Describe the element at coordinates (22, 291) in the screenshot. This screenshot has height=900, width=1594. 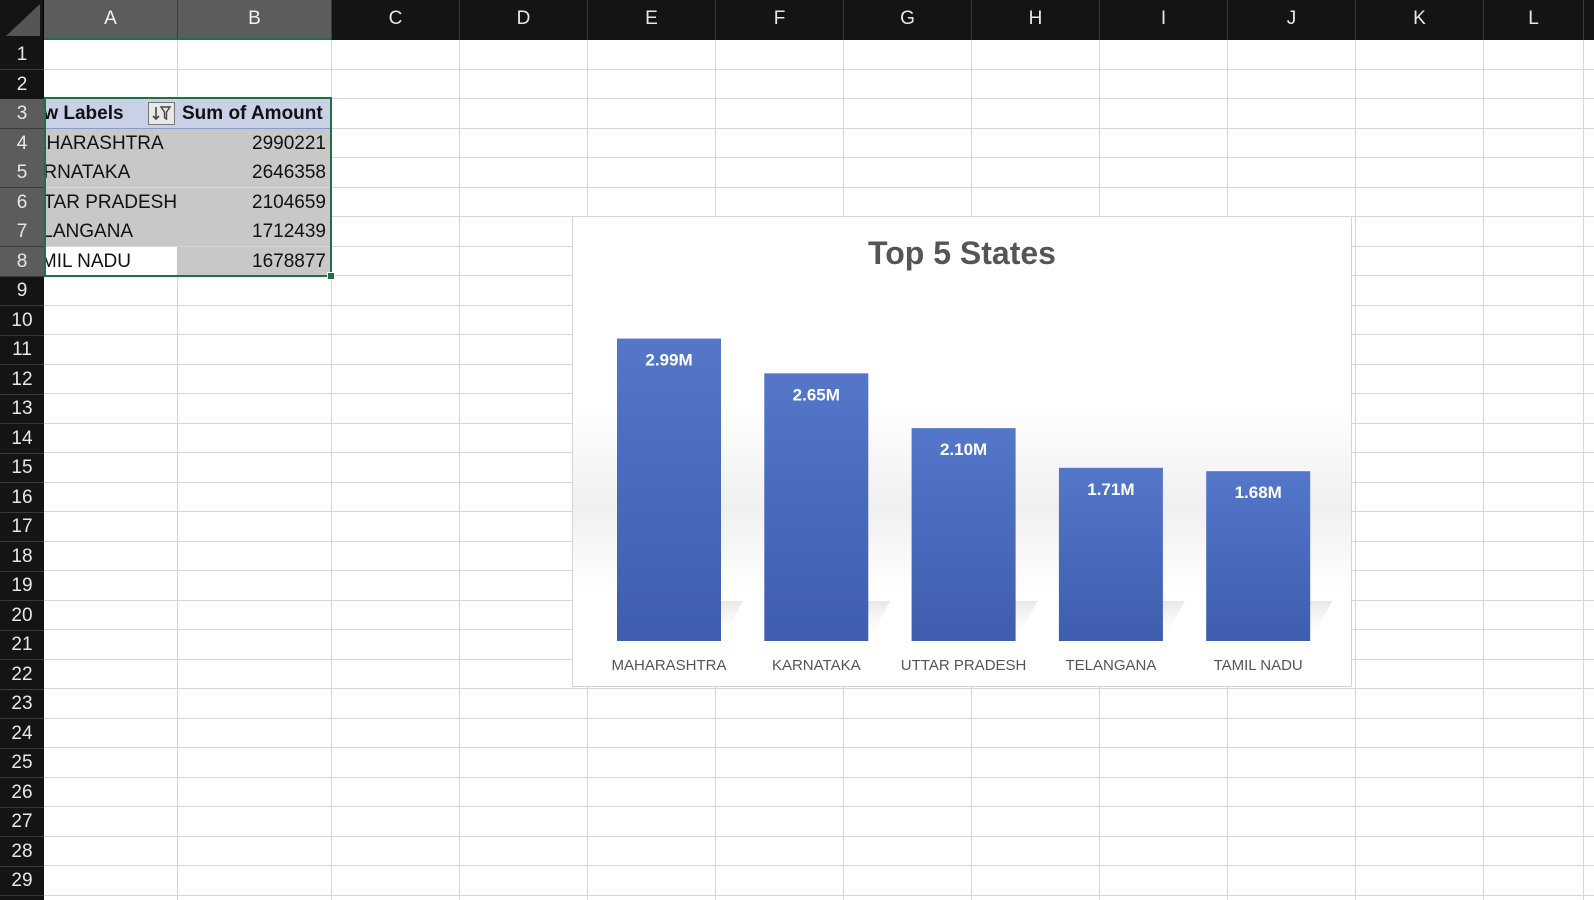
I see `row-header: 9` at that location.